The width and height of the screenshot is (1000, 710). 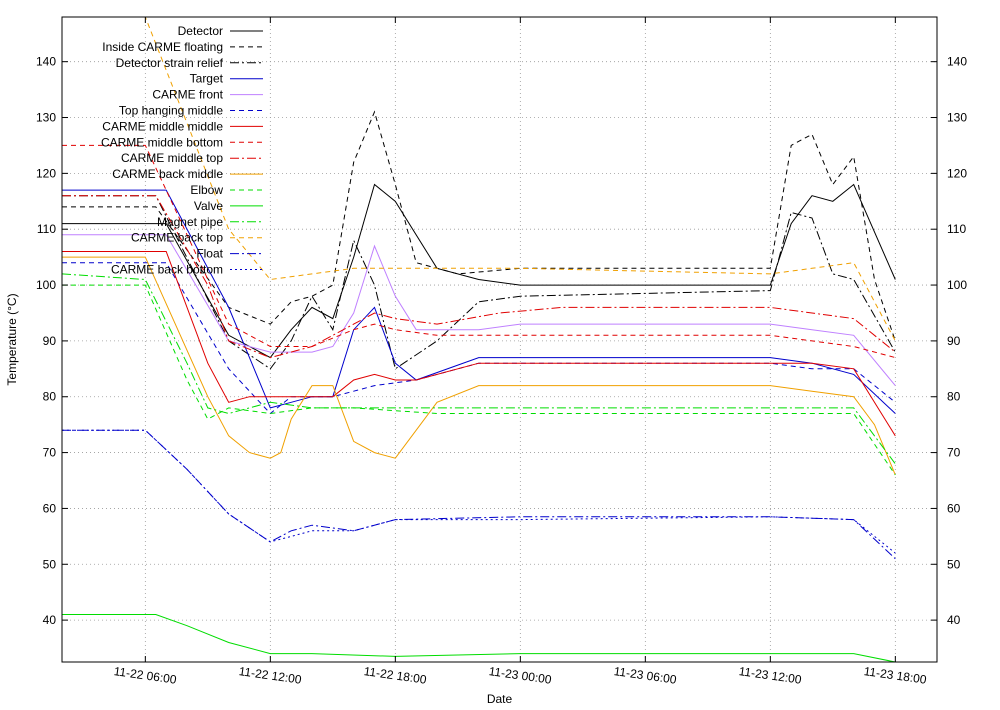 I want to click on y-tick-label: 50, so click(x=50, y=564).